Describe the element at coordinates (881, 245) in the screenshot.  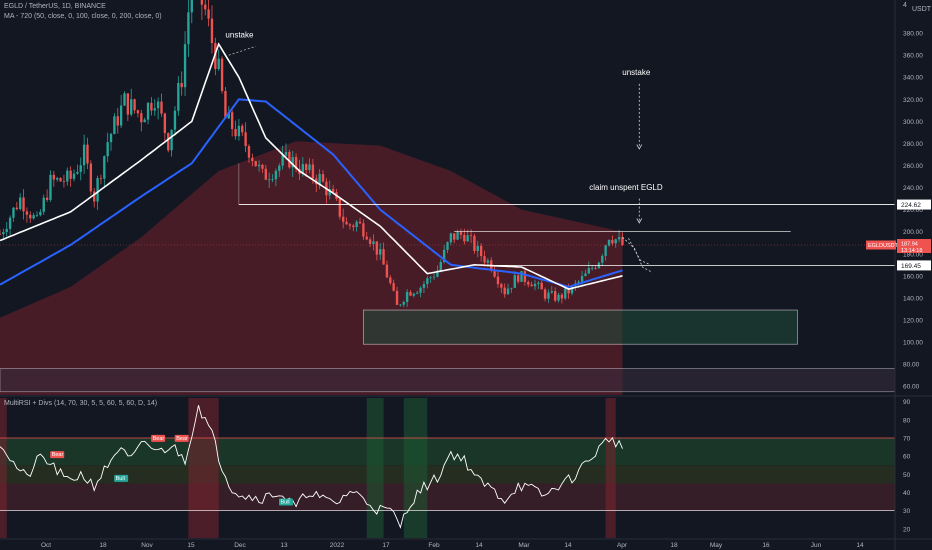
I see `symbol-tag-bg` at that location.